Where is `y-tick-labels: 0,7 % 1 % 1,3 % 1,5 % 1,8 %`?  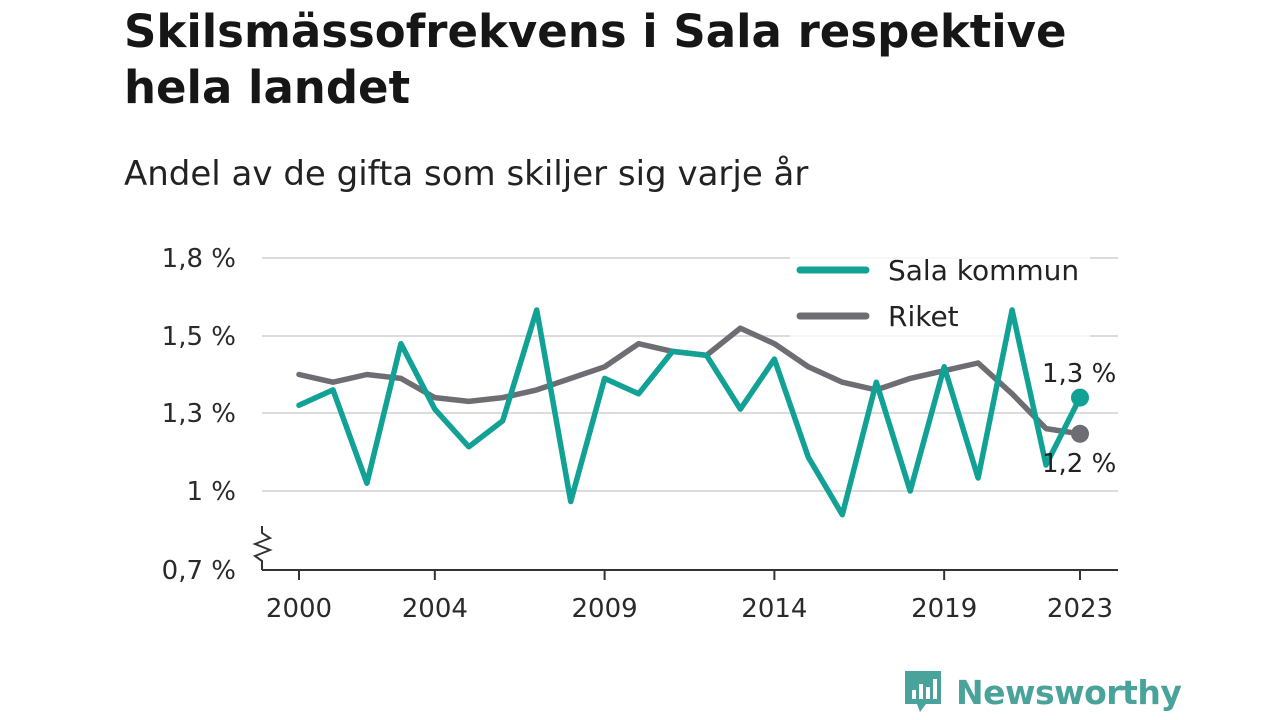
y-tick-labels: 0,7 % 1 % 1,3 % 1,5 % 1,8 % is located at coordinates (199, 415).